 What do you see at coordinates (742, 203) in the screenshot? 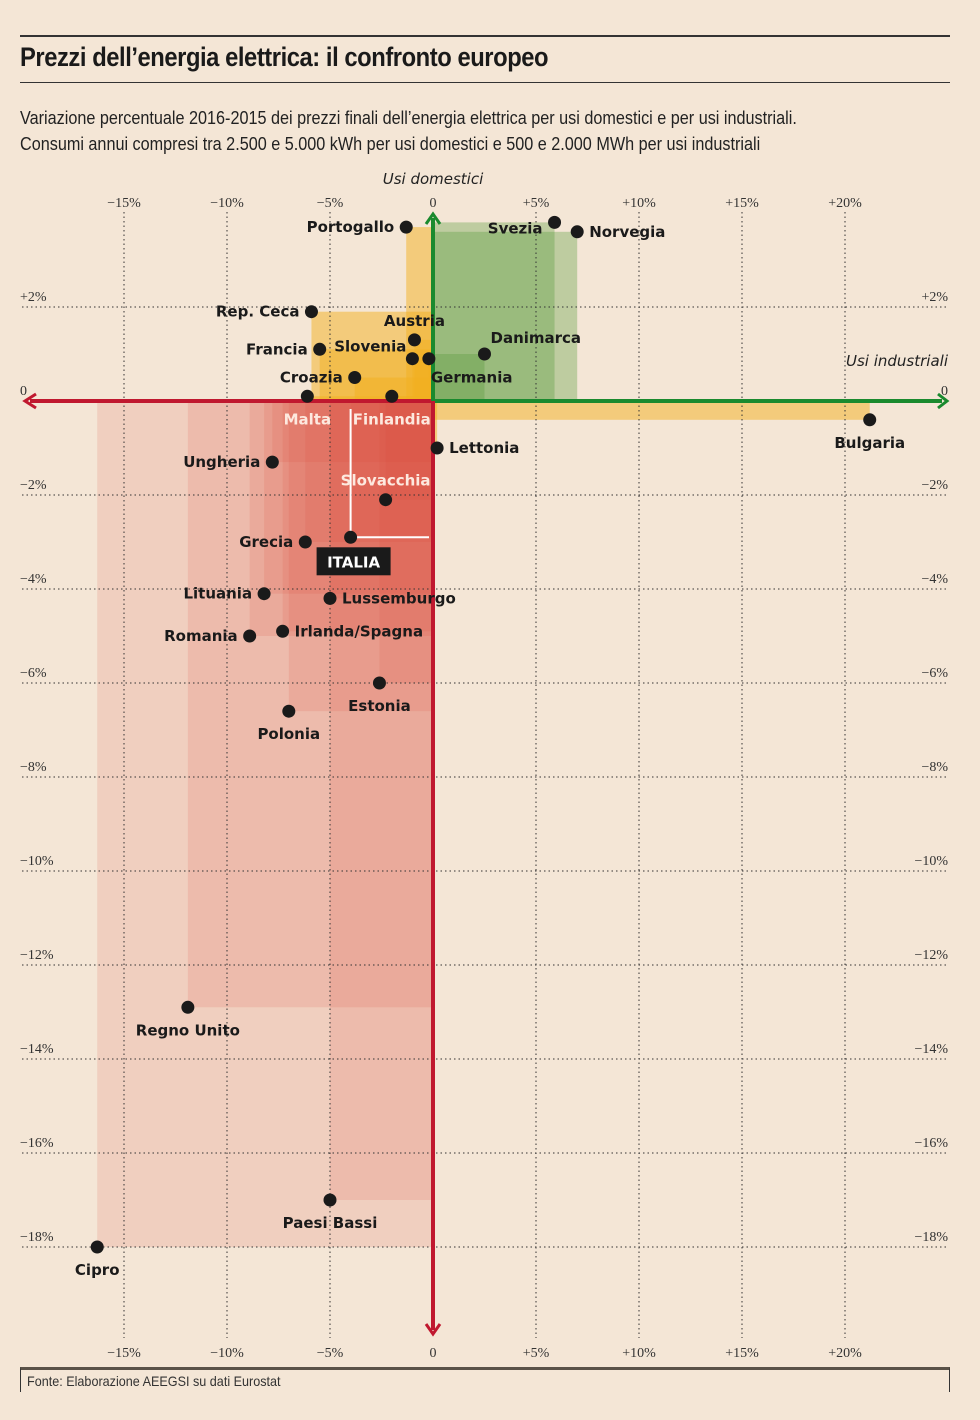
I see `x-tick-label-top: +15%` at bounding box center [742, 203].